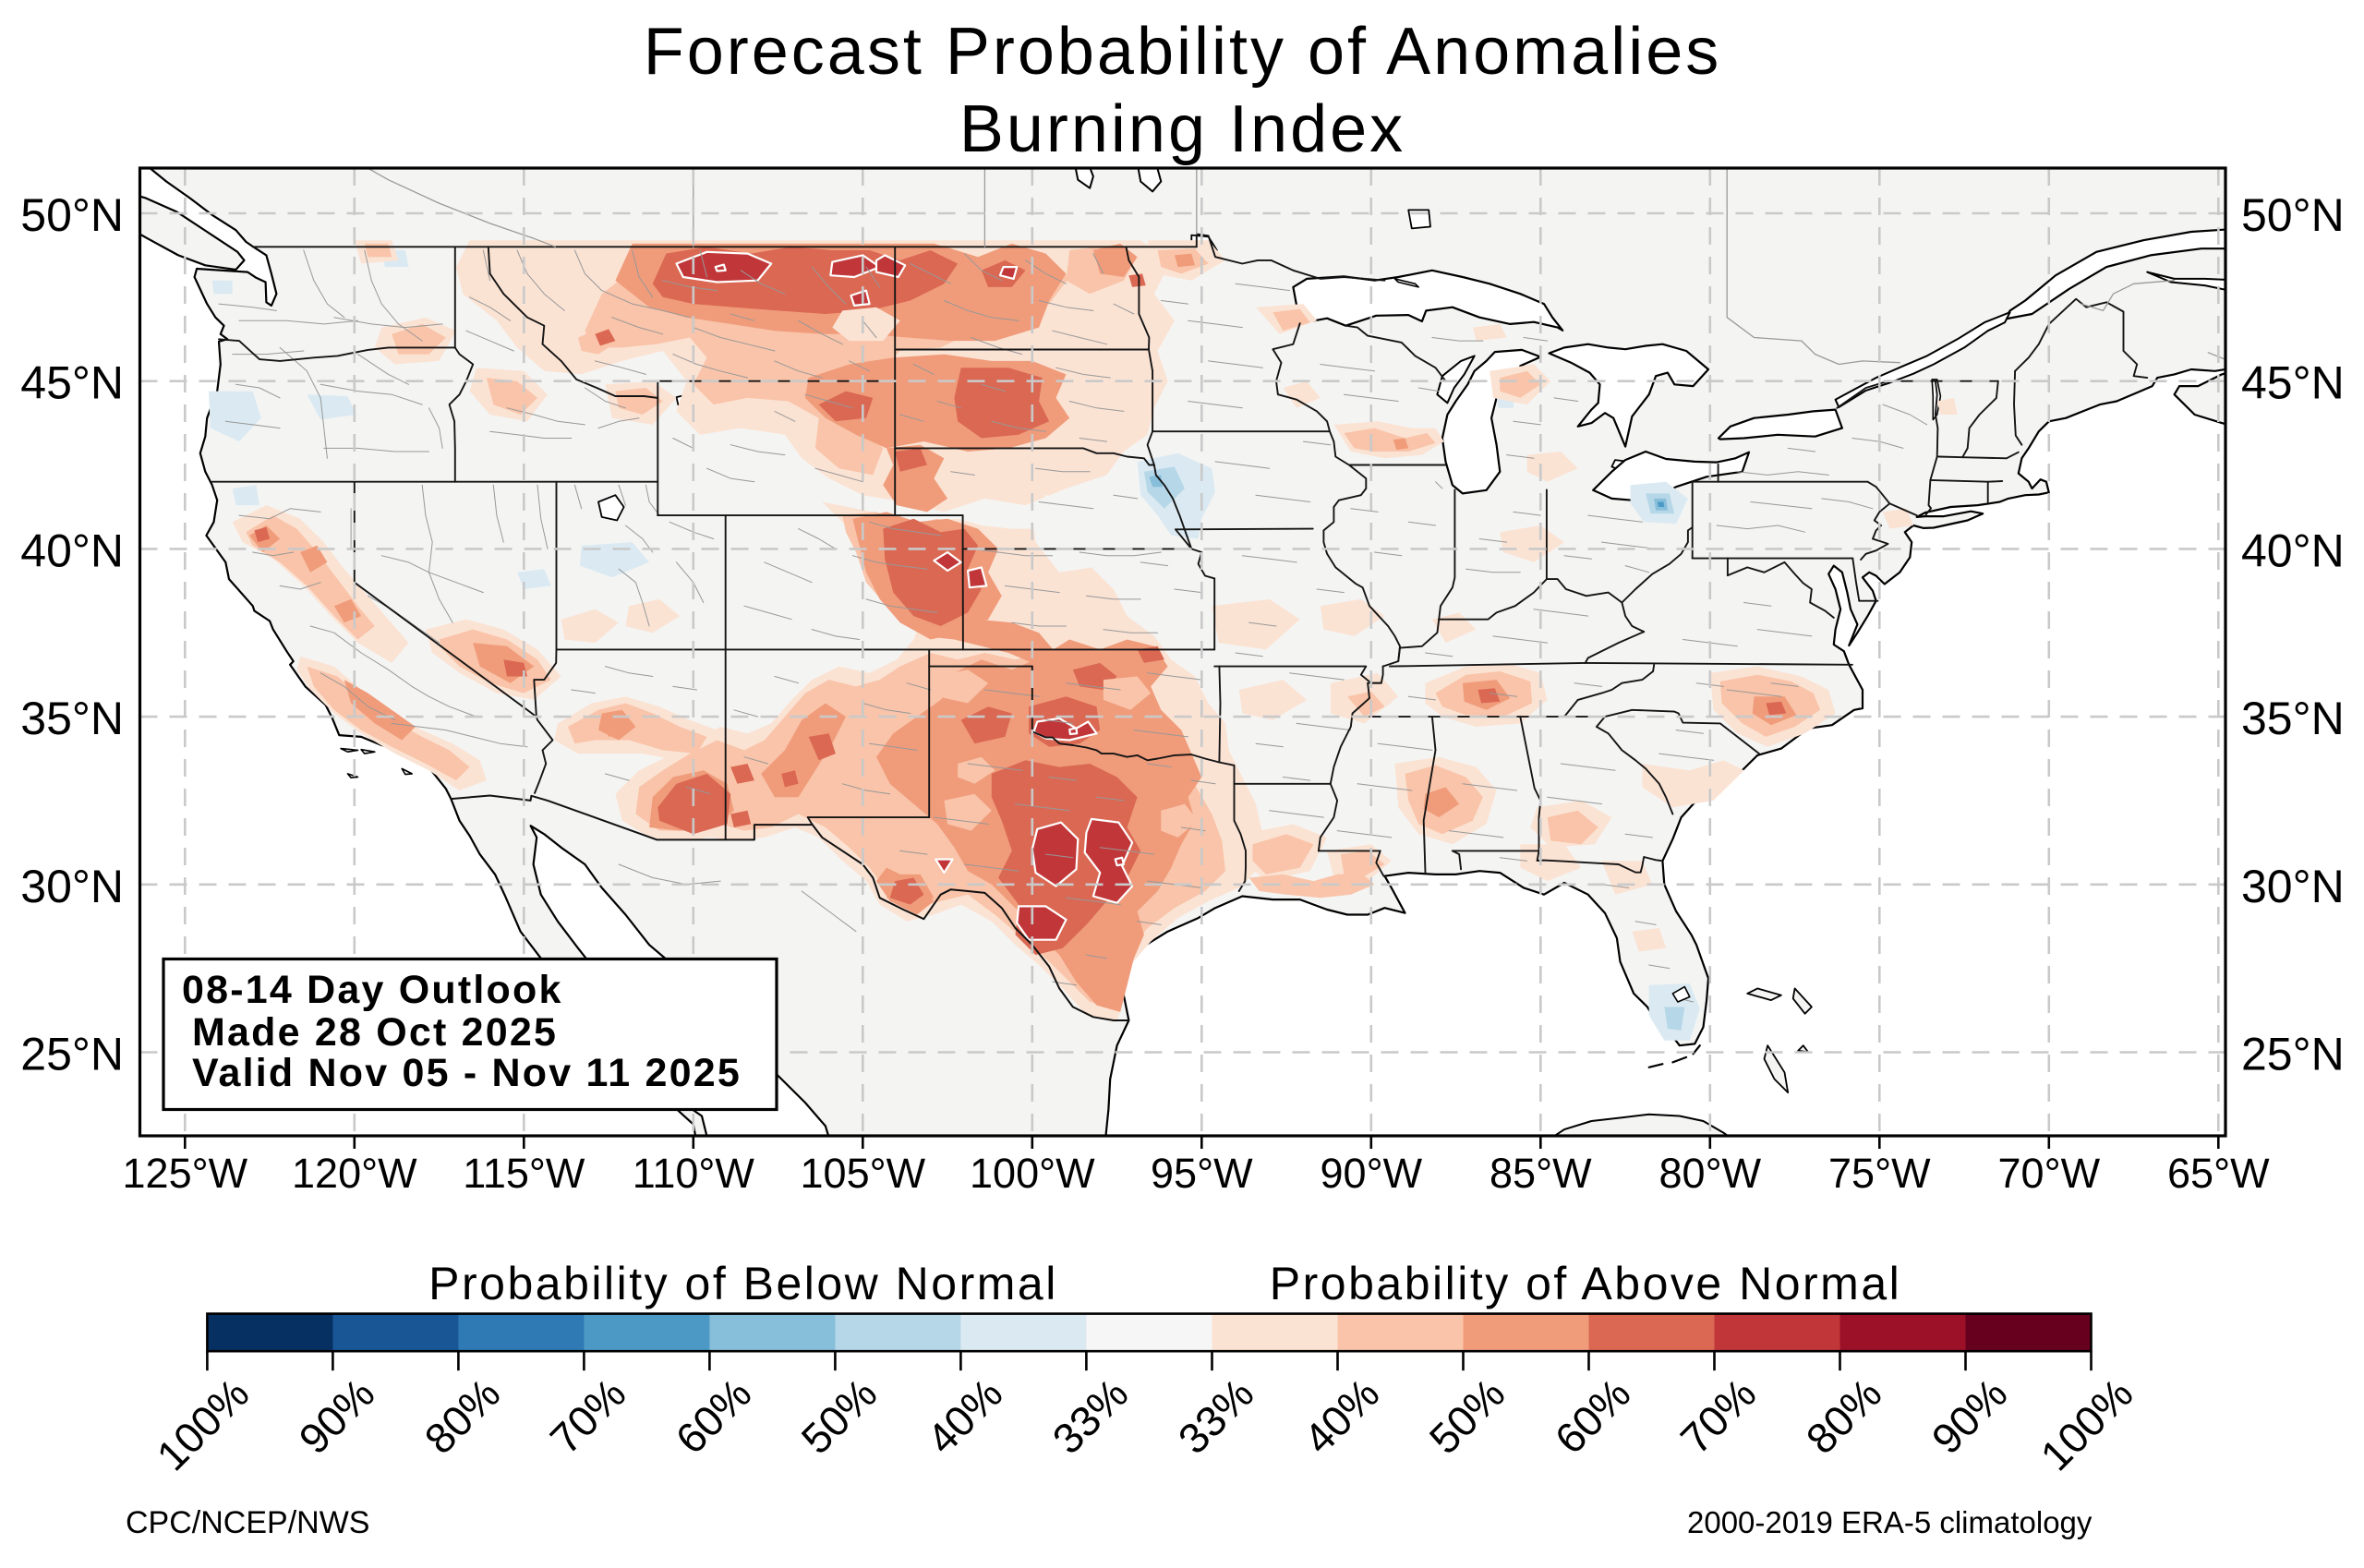 The image size is (2364, 1568). What do you see at coordinates (354, 1174) in the screenshot?
I see `svg-text: 120°W` at bounding box center [354, 1174].